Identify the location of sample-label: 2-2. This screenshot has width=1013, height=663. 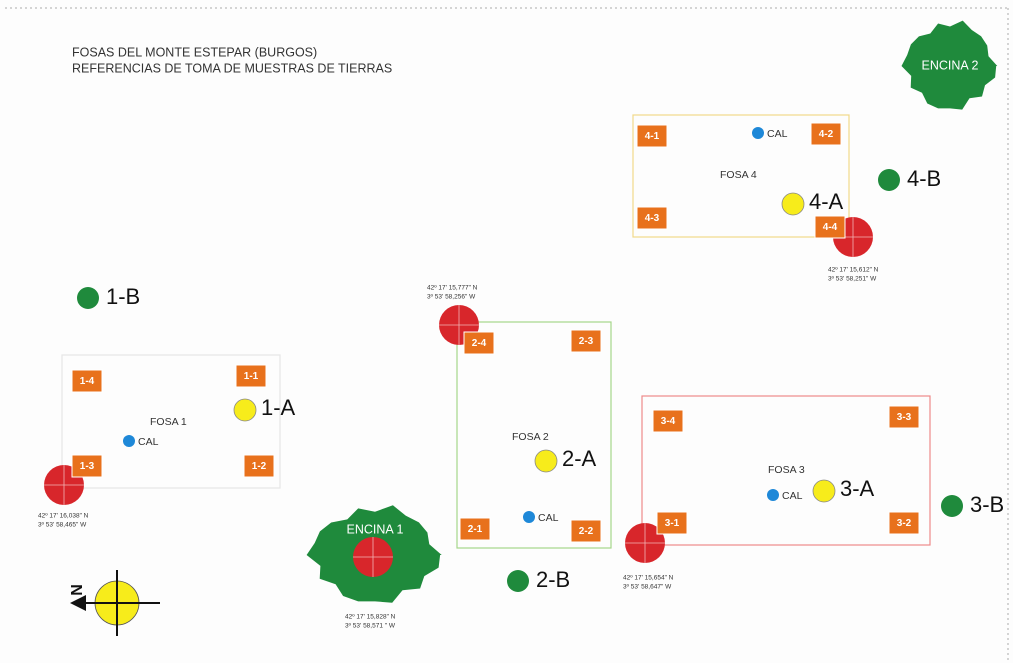
(586, 531).